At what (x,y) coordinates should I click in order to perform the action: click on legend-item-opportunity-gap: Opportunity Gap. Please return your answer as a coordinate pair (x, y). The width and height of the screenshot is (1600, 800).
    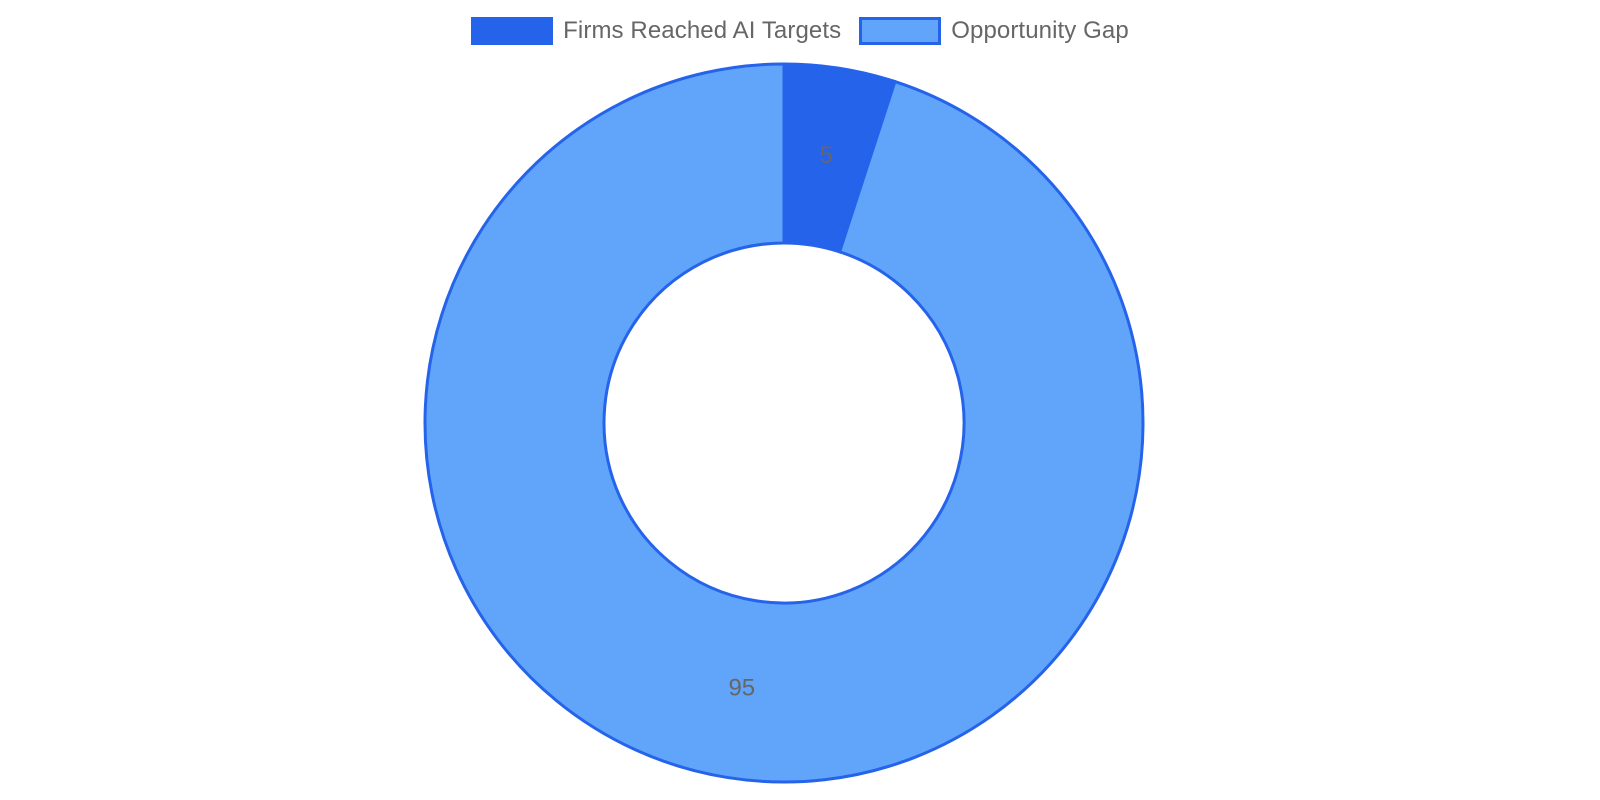
    Looking at the image, I should click on (994, 31).